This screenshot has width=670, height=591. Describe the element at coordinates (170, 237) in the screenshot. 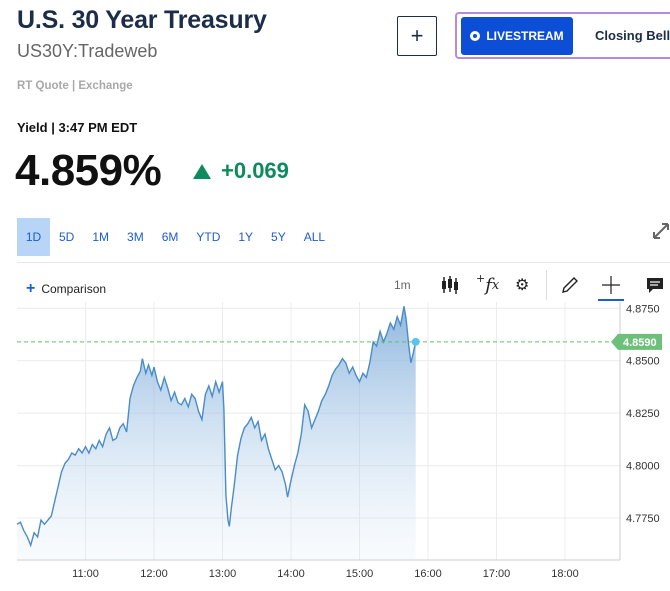

I see `range-6m: 6M` at that location.